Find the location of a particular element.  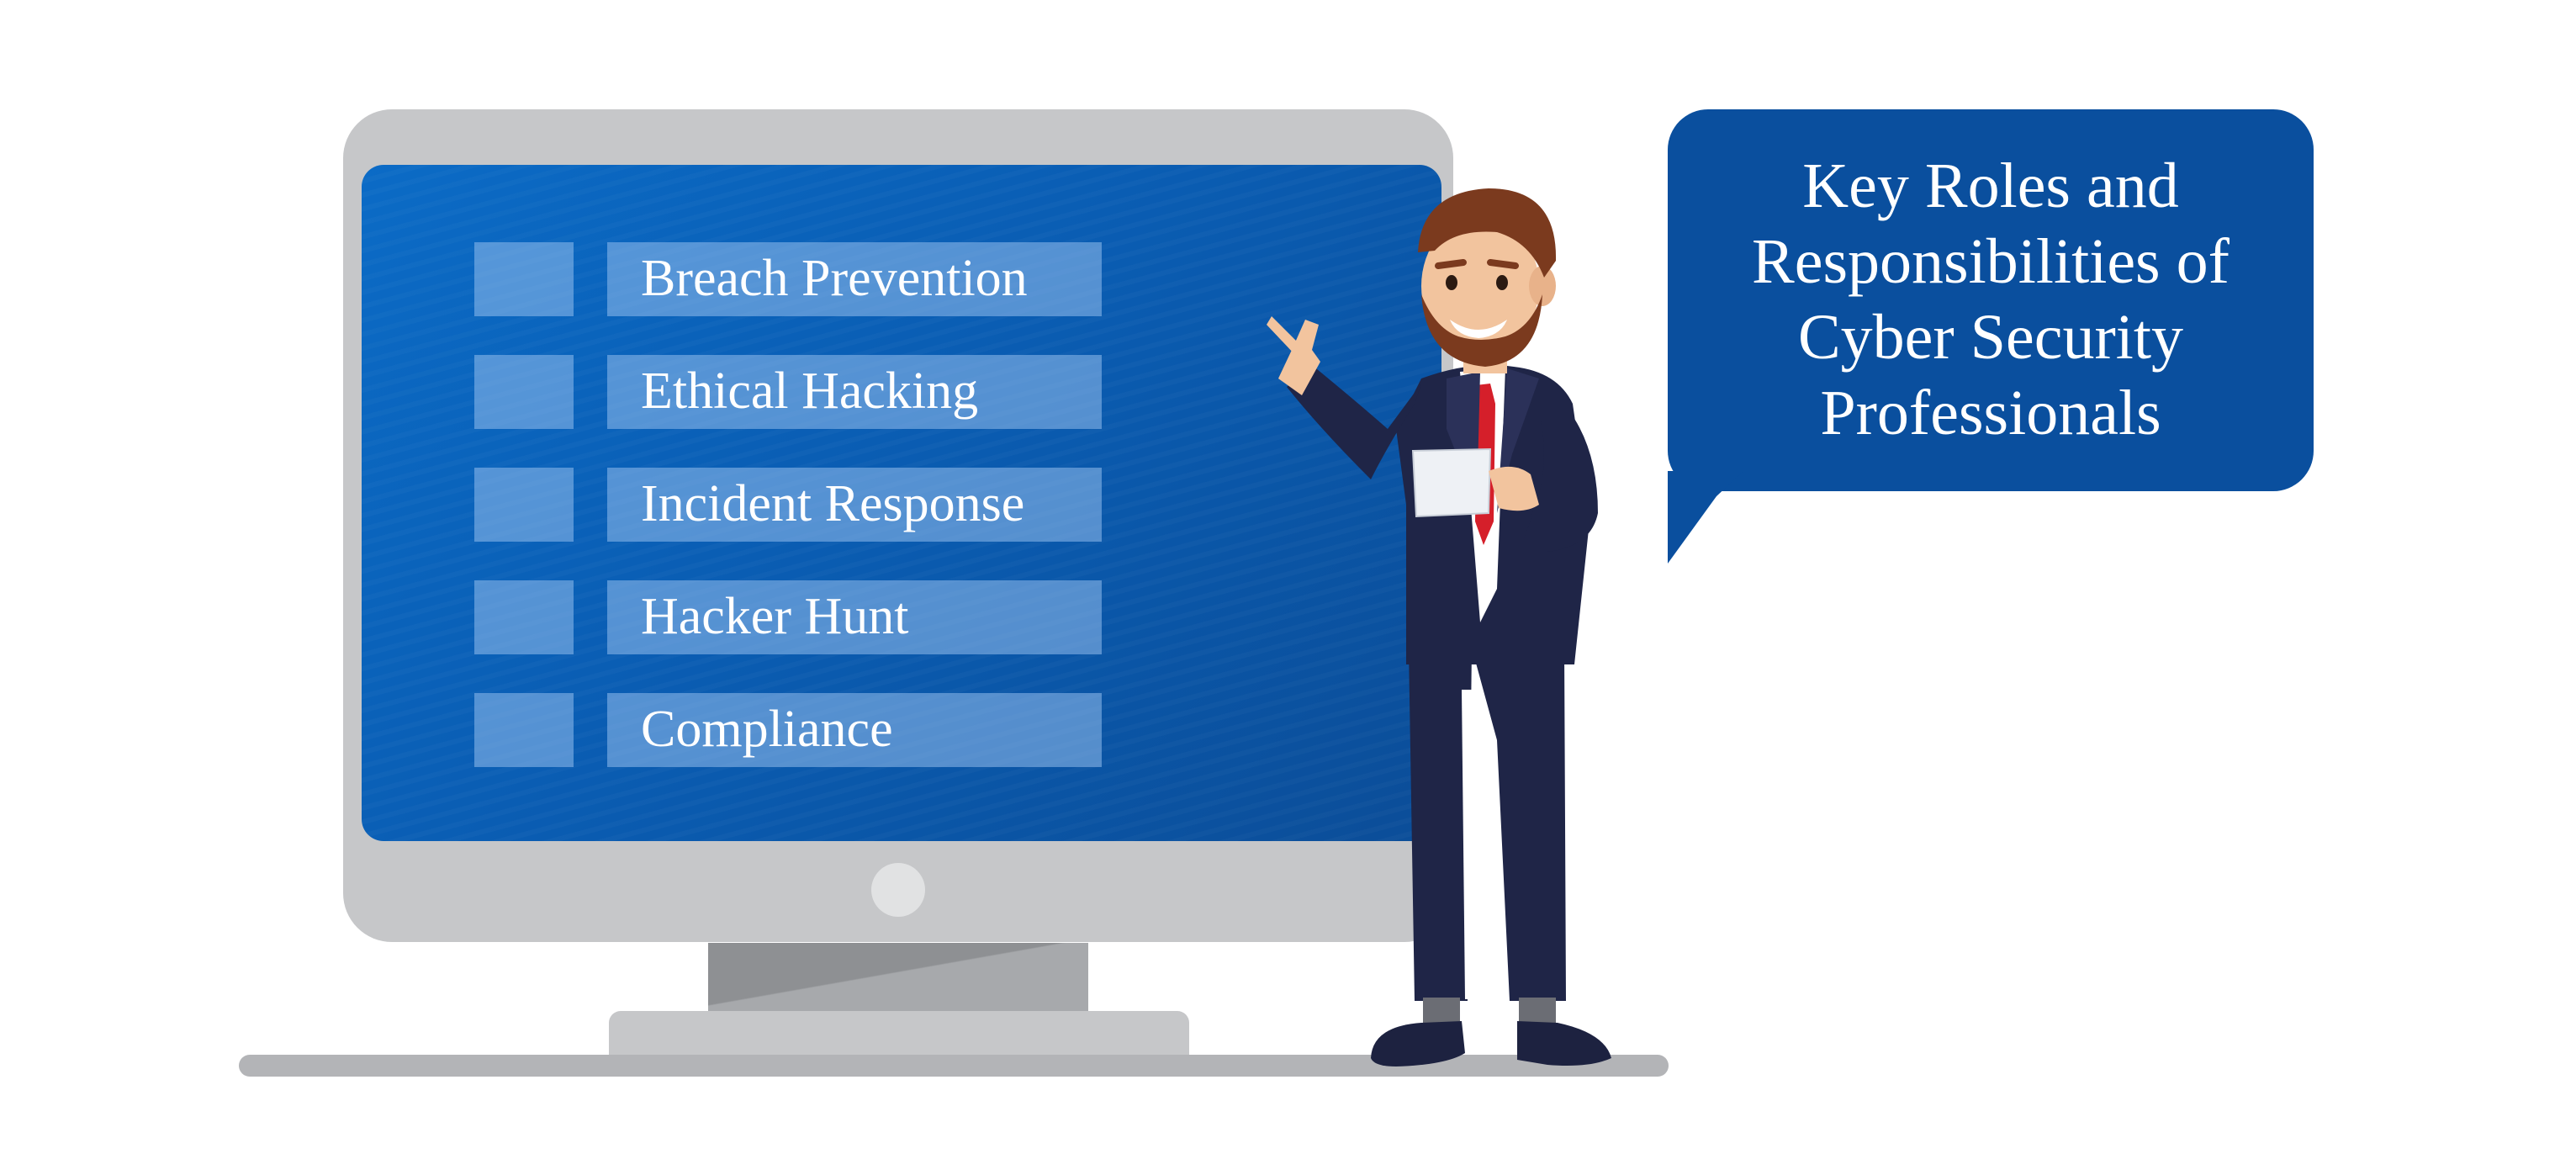

menu-item-label-box: Incident Response is located at coordinates (854, 505).